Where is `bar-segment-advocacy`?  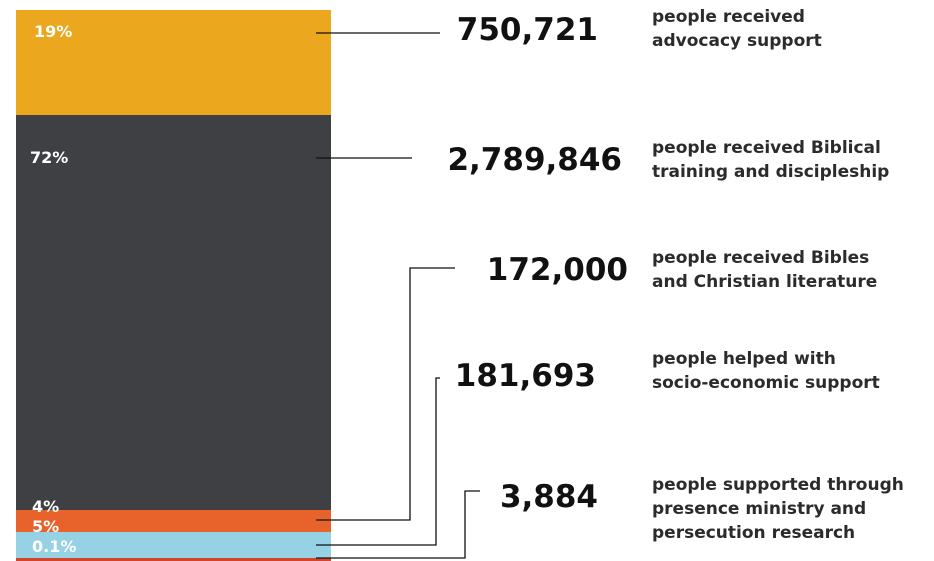 bar-segment-advocacy is located at coordinates (173, 62).